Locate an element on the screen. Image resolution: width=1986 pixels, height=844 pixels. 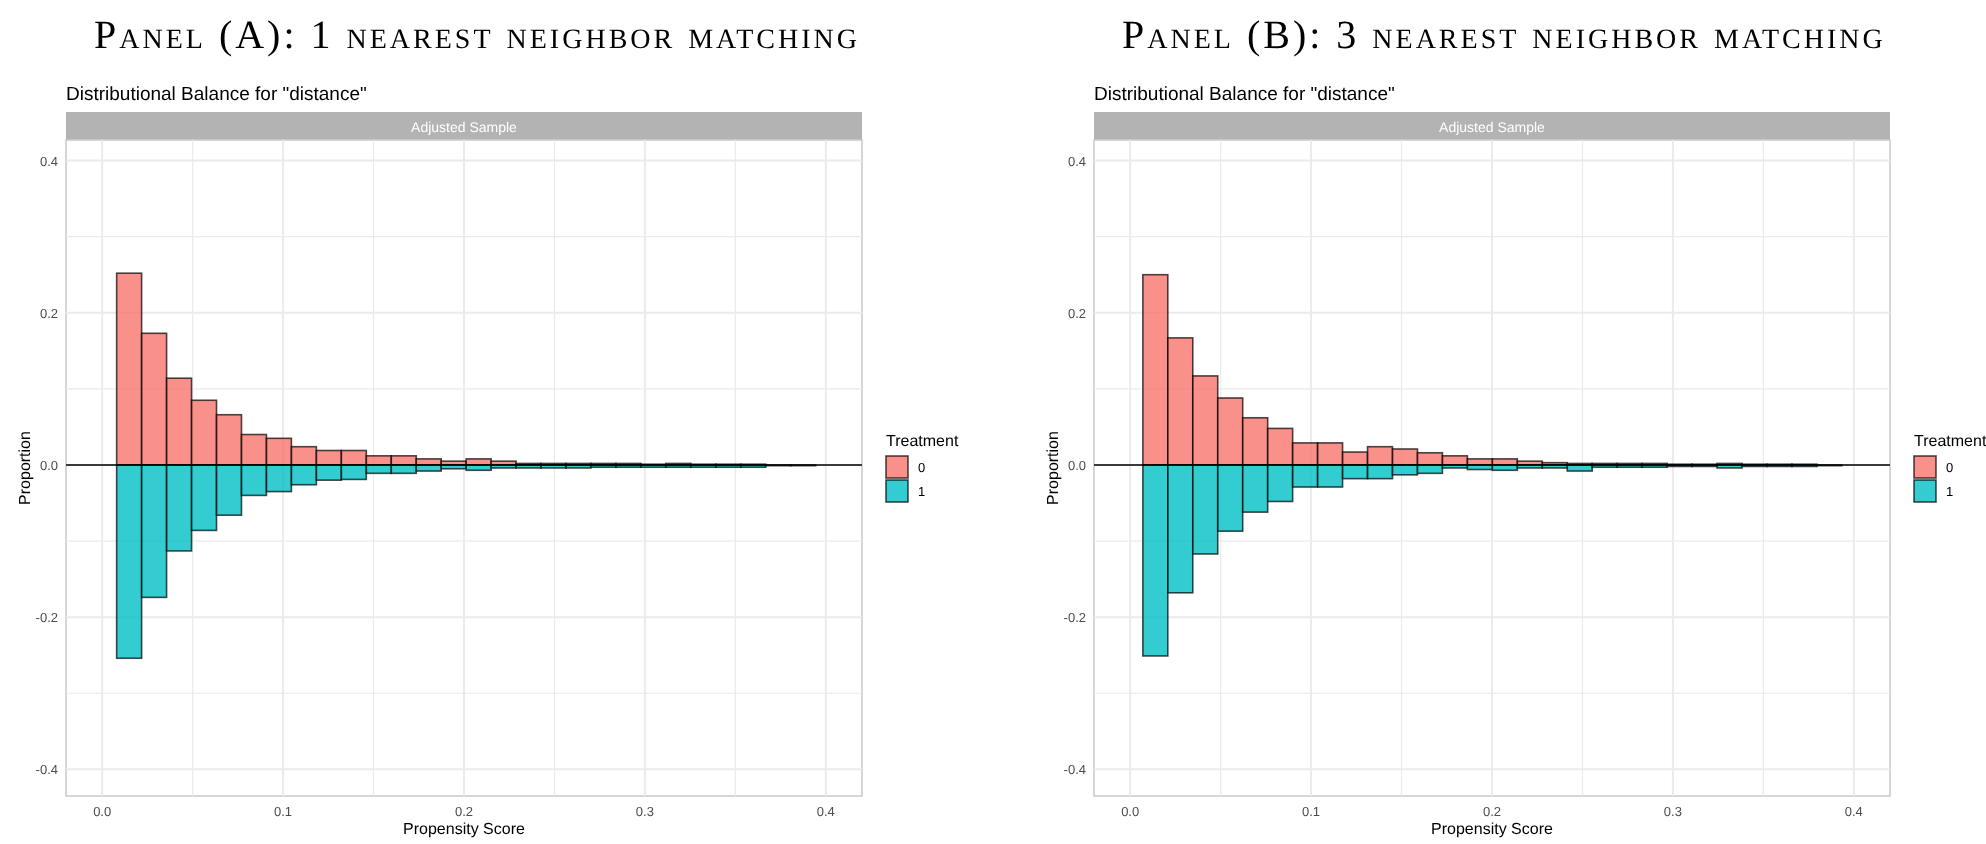
chart-title: Panel (B): 3 nearest neighbor matching is located at coordinates (1504, 36).